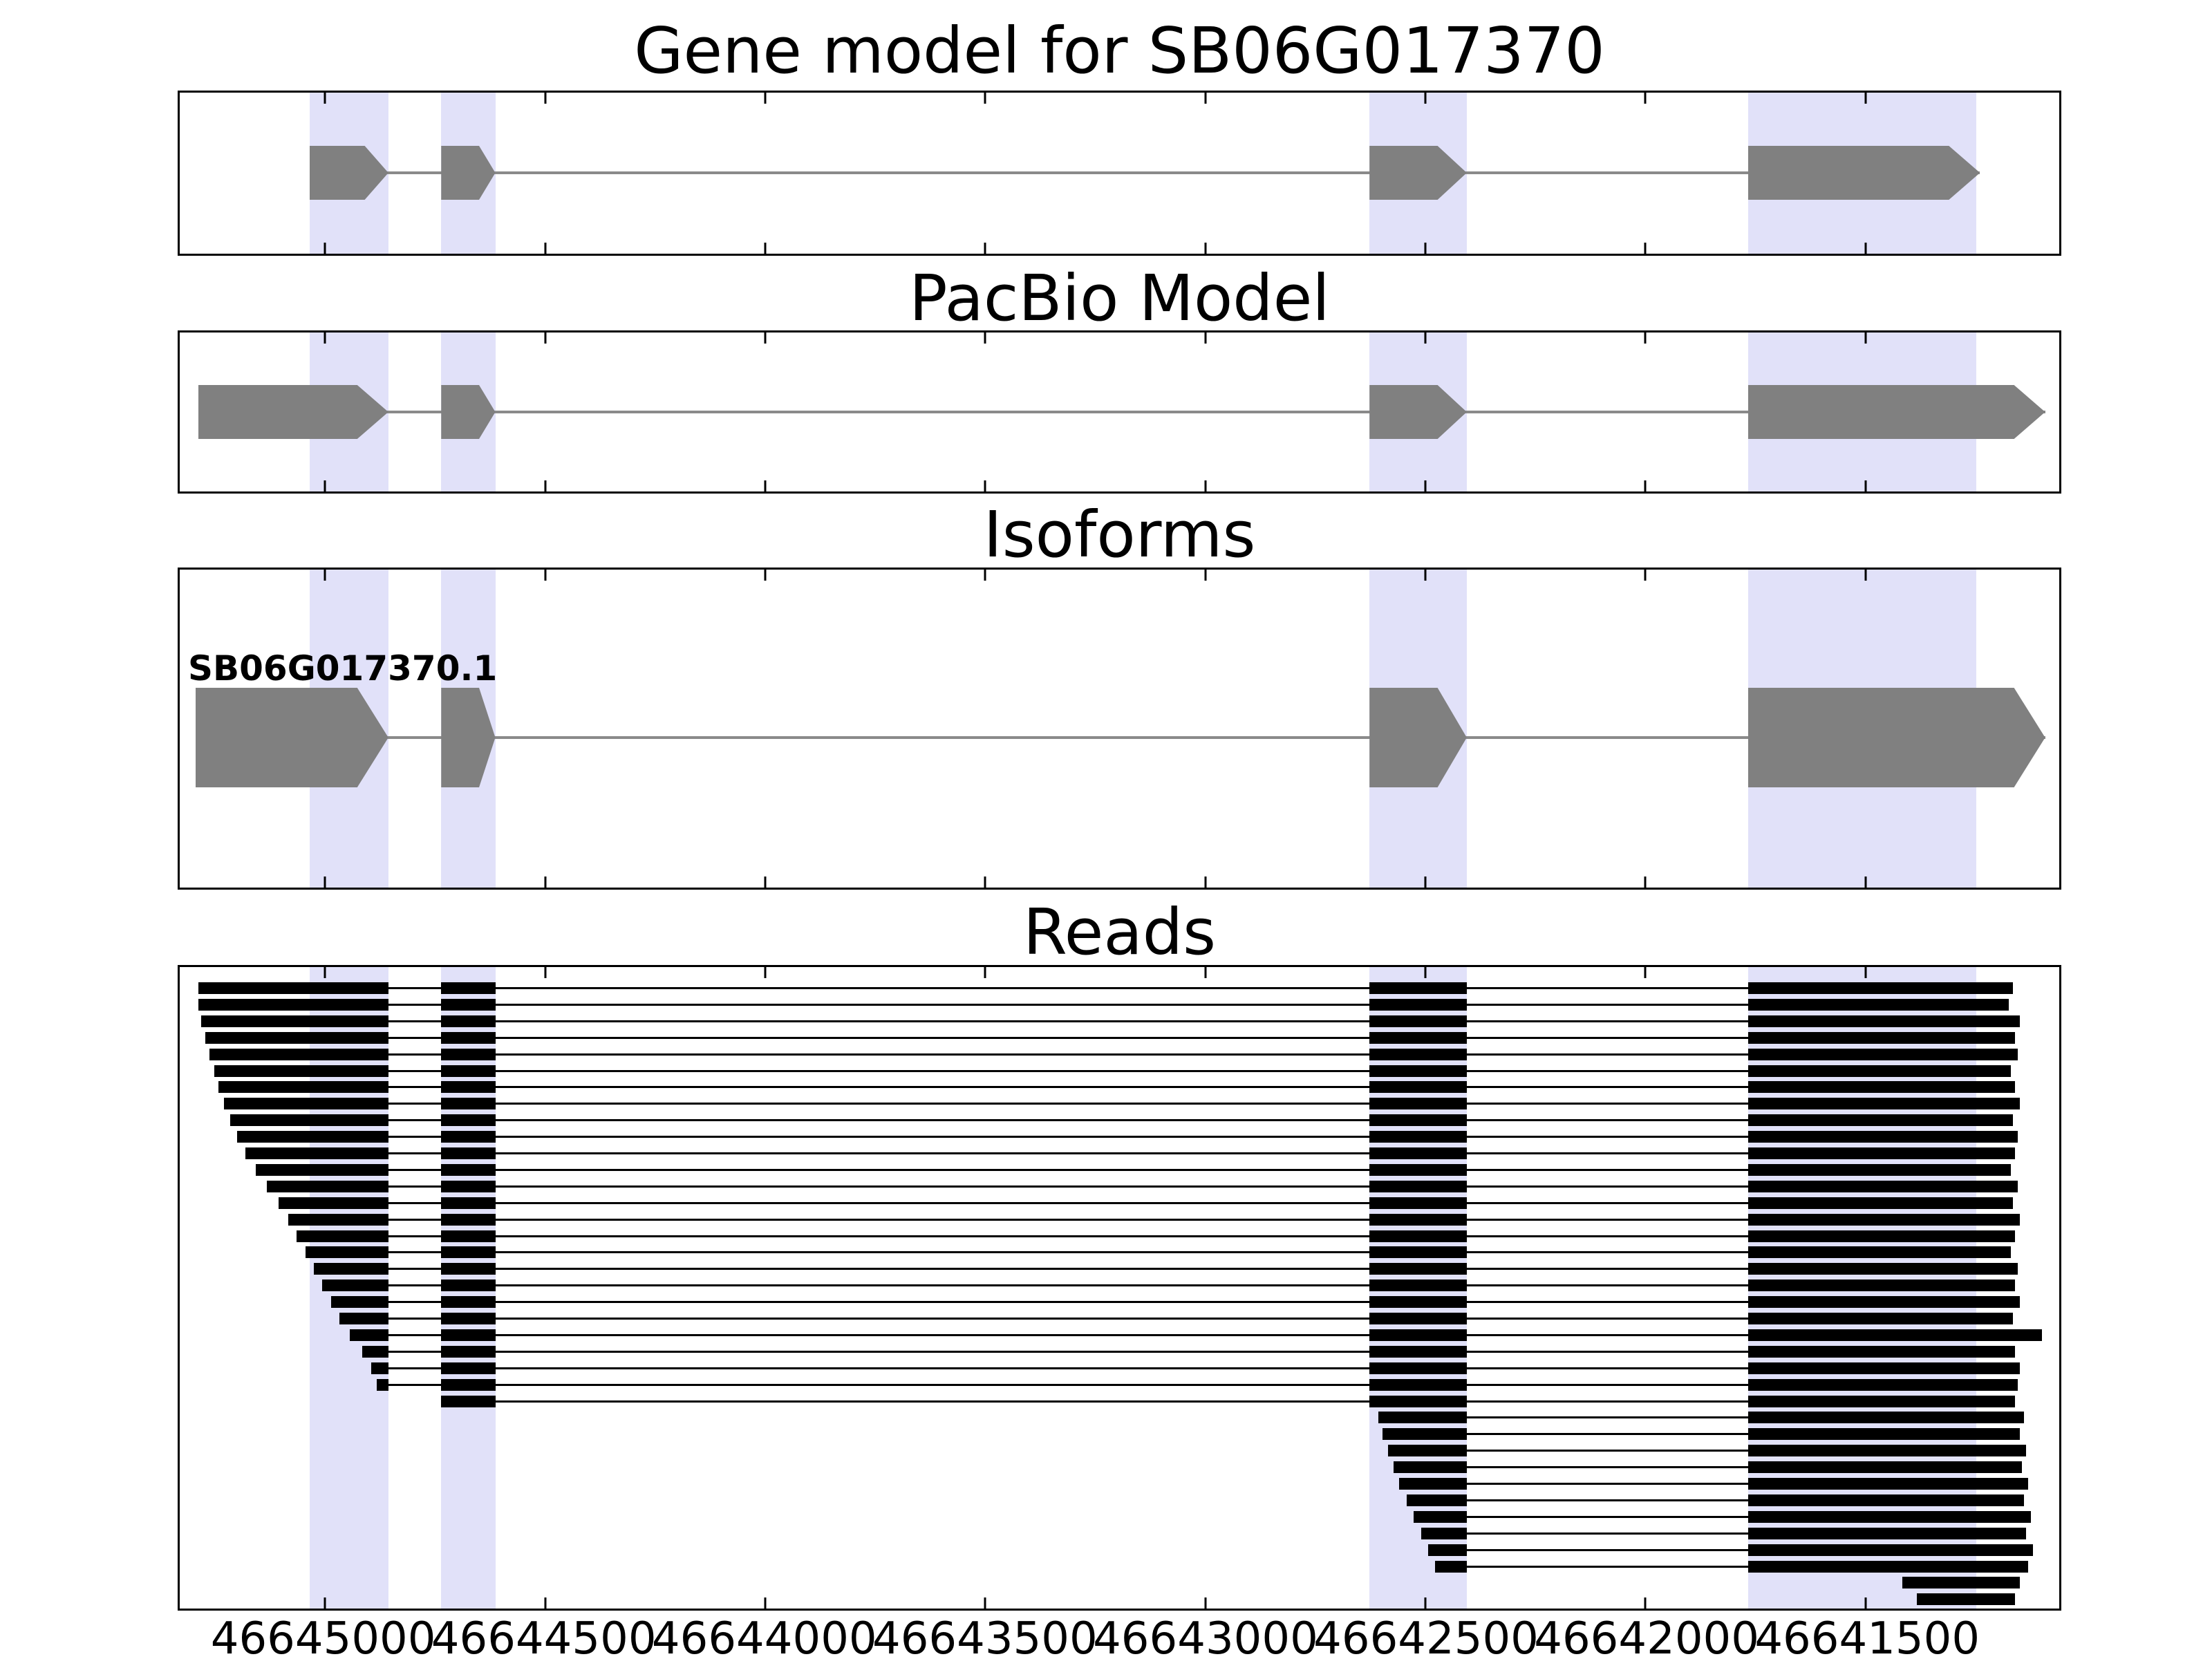 The height and width of the screenshot is (1659, 2212). What do you see at coordinates (292, 737) in the screenshot?
I see `isoform-exon` at bounding box center [292, 737].